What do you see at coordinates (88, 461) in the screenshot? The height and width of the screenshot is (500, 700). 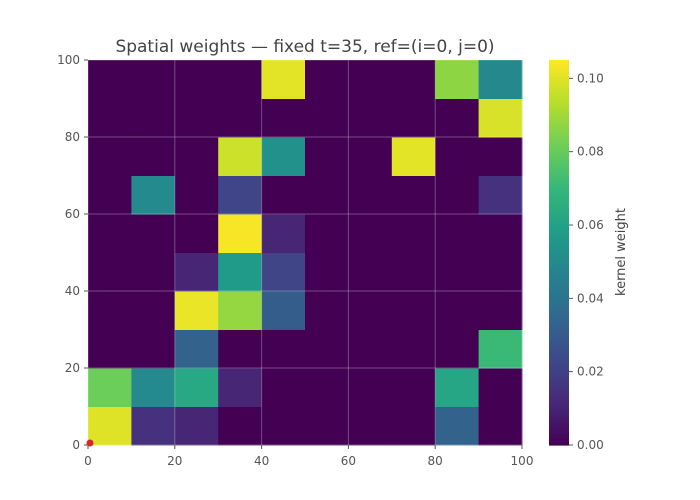 I see `x-tick-label: 0` at bounding box center [88, 461].